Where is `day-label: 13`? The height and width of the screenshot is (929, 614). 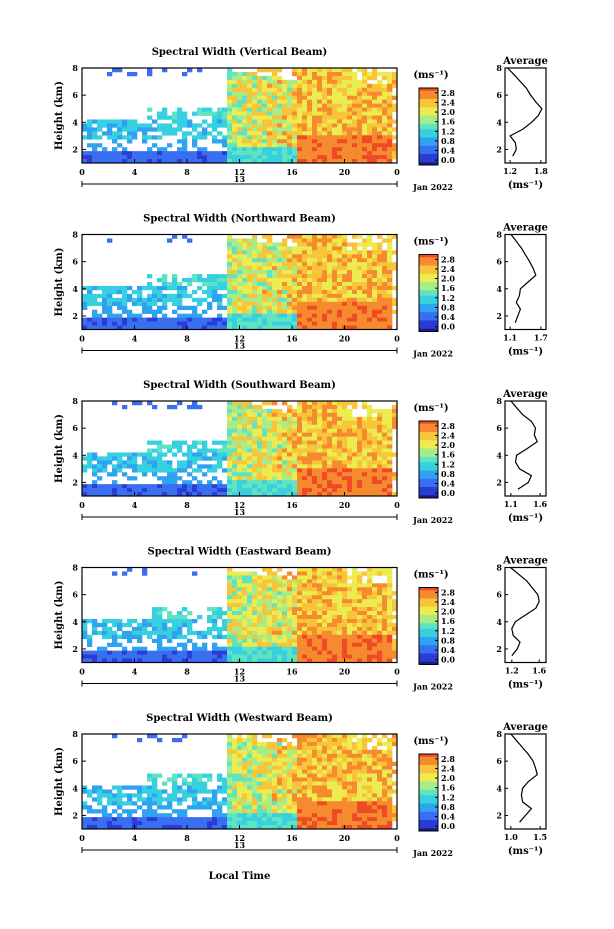
day-label: 13 is located at coordinates (240, 346).